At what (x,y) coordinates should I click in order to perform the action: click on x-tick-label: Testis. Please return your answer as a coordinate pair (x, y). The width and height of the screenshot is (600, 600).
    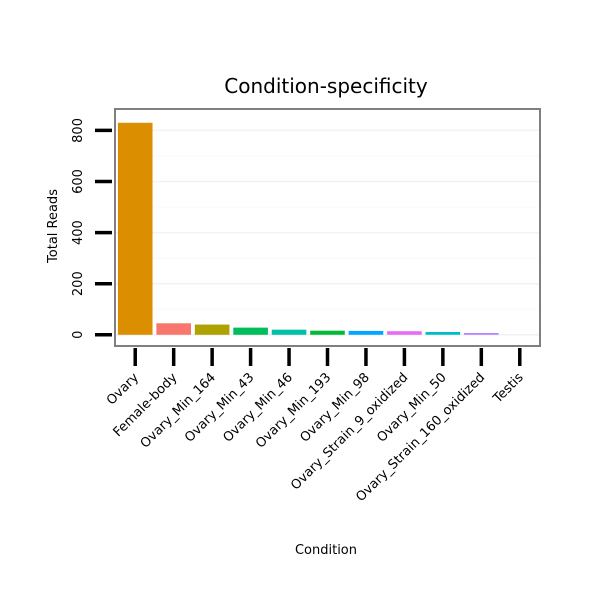
    Looking at the image, I should click on (508, 388).